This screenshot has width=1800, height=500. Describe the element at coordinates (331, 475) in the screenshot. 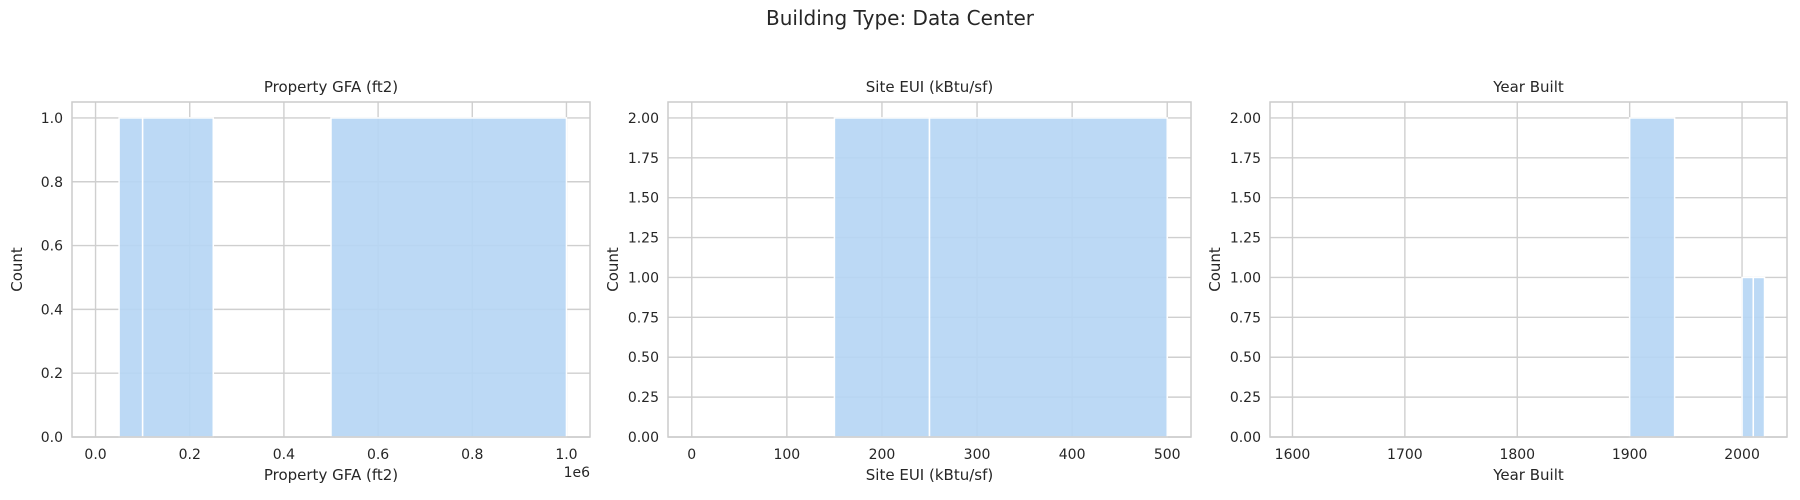

I see `x-axis-label: Property GFA (ft2)` at that location.